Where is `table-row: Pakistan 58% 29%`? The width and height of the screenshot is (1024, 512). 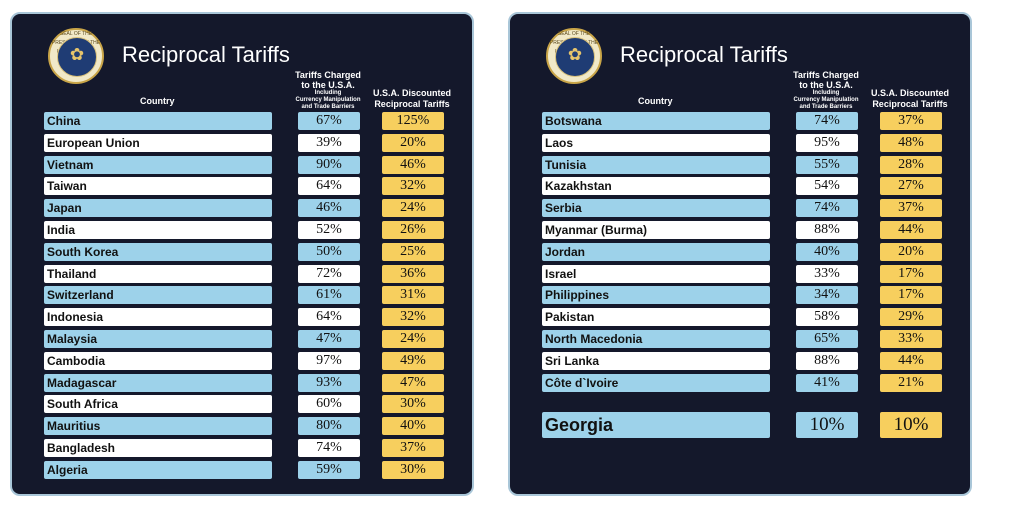 table-row: Pakistan 58% 29% is located at coordinates (742, 317).